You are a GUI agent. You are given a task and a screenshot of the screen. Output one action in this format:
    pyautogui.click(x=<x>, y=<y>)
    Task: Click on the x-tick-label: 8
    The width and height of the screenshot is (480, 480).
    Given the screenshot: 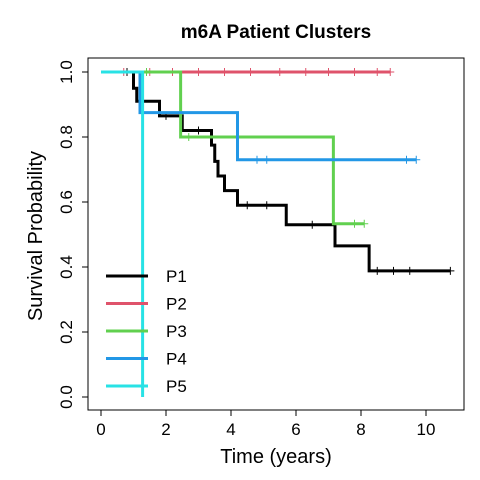 What is the action you would take?
    pyautogui.click(x=360, y=429)
    